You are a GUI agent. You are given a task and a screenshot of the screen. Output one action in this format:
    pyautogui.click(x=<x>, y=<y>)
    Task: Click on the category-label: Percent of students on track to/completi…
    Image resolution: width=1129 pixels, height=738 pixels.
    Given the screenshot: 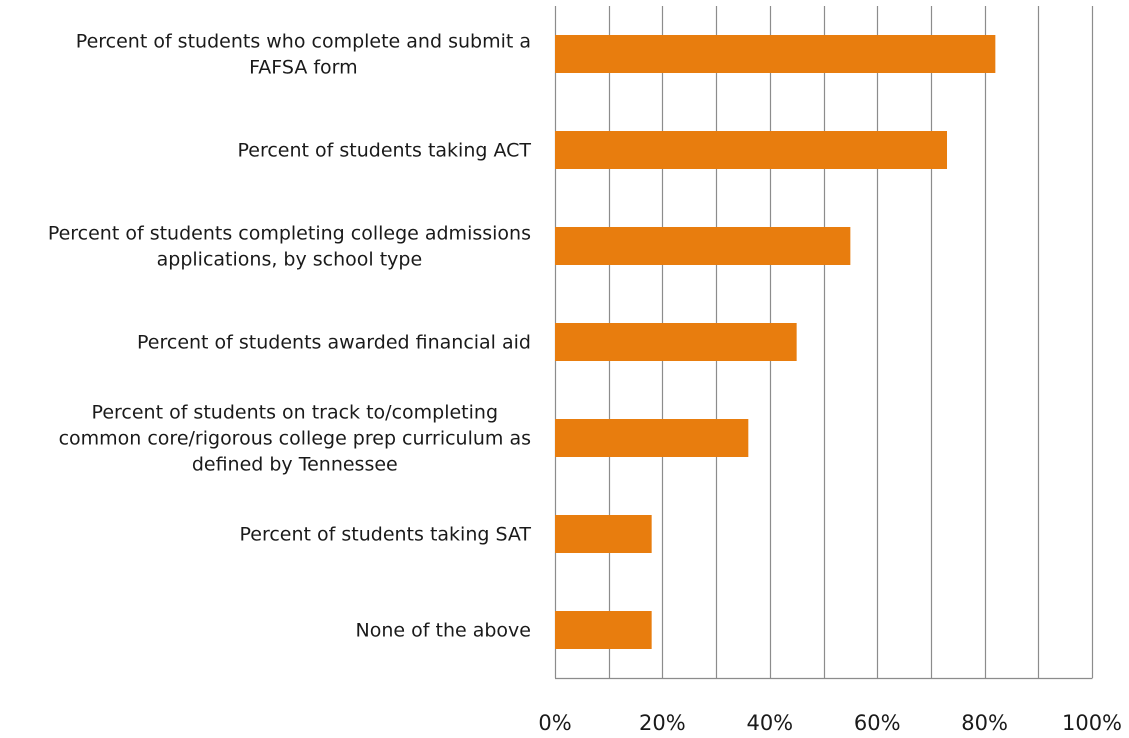 What is the action you would take?
    pyautogui.click(x=295, y=439)
    